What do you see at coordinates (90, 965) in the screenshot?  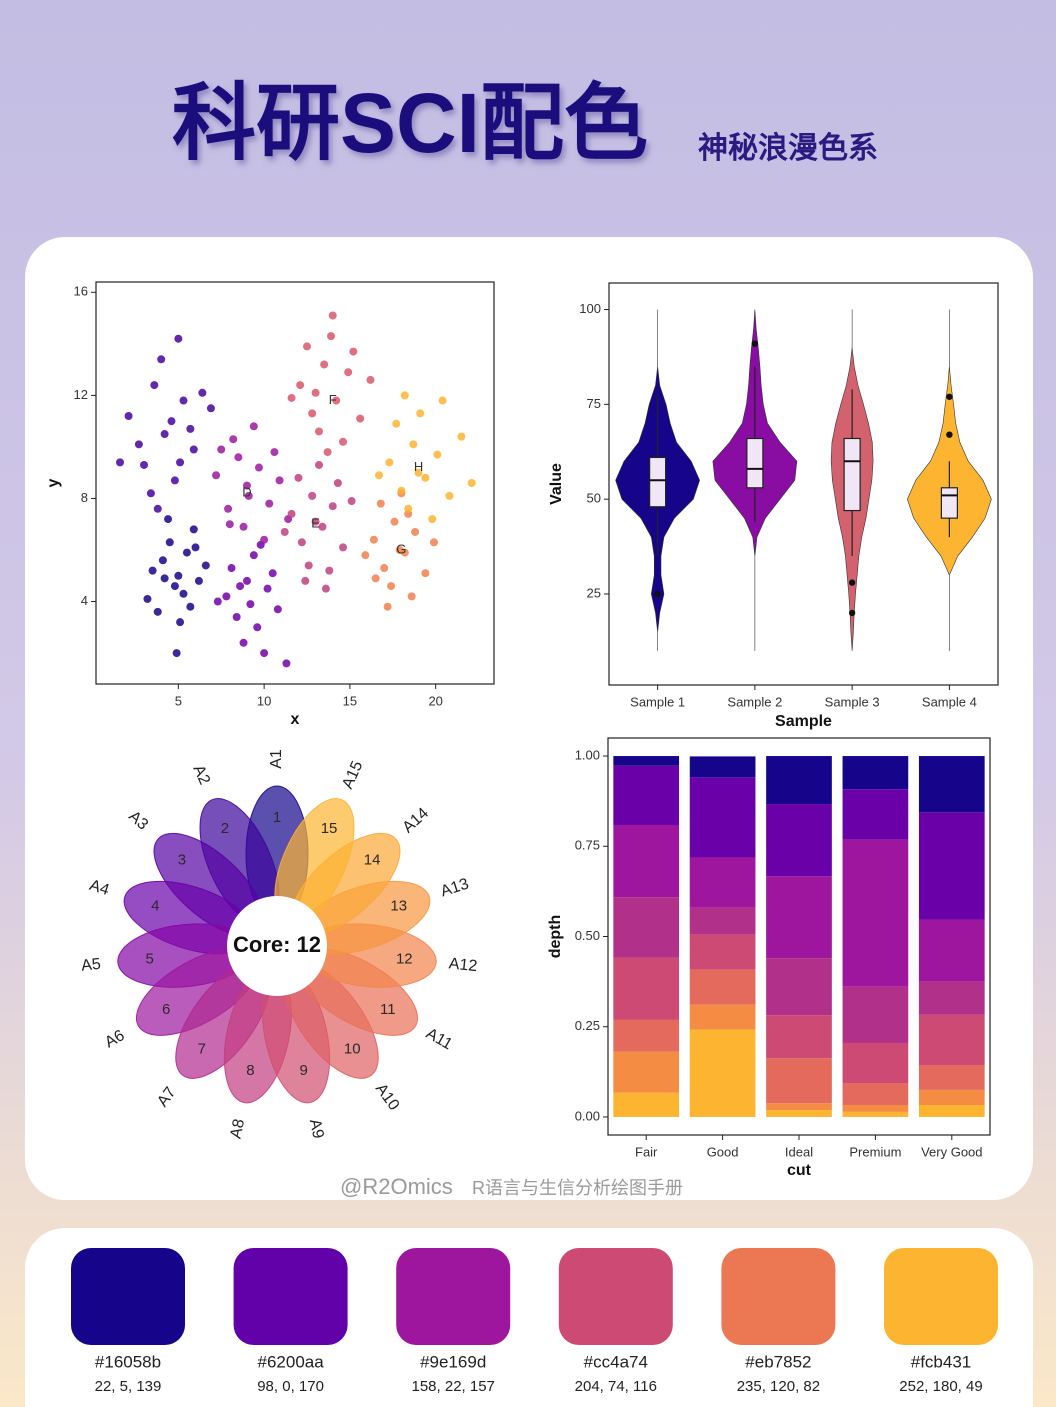 I see `petal-label: A5` at bounding box center [90, 965].